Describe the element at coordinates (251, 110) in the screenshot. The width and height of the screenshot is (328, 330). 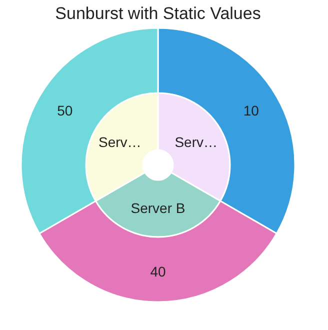
I see `data-label: 10` at that location.